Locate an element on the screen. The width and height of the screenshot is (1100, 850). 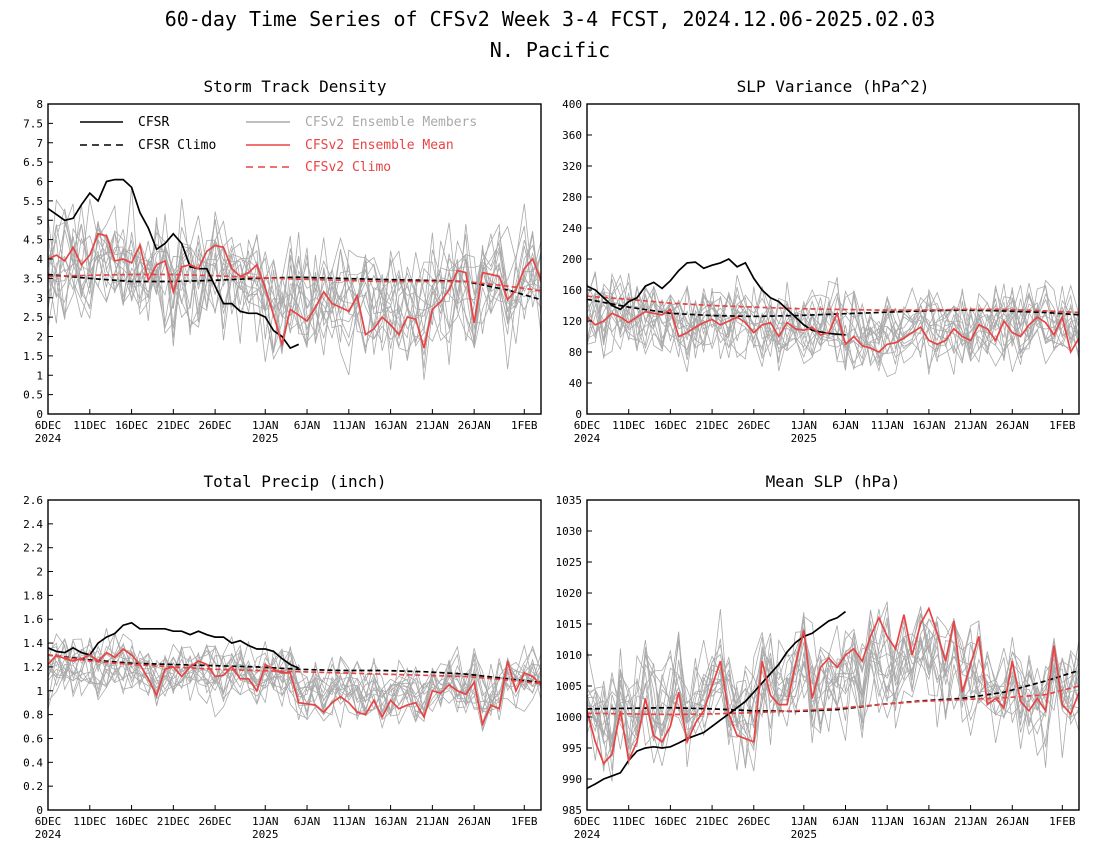
y-tick-label: 1020 is located at coordinates (569, 593).